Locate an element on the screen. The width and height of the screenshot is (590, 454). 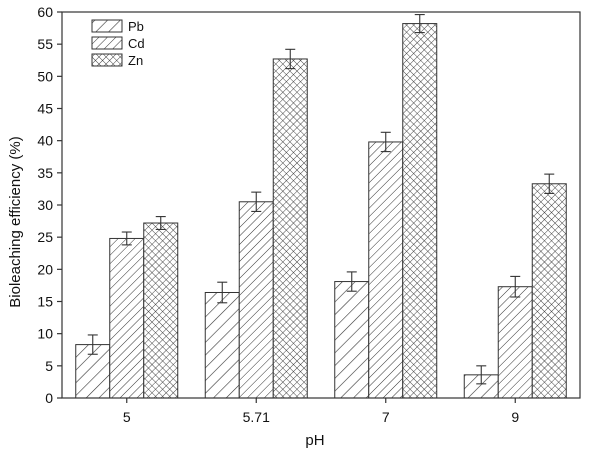
y-tick-label: 20 is located at coordinates (45, 269).